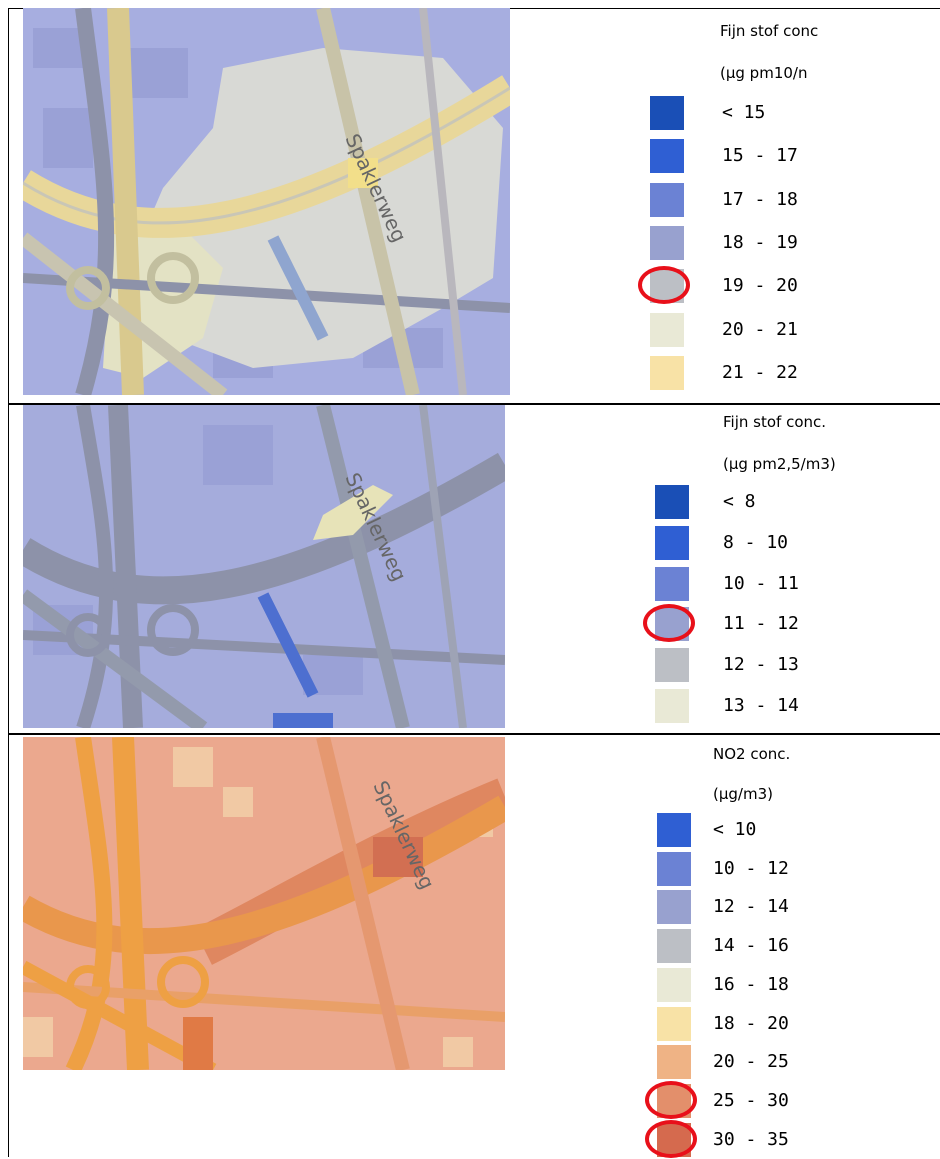  Describe the element at coordinates (764, 73) in the screenshot. I see `legend-unit: (µg pm10/n` at that location.